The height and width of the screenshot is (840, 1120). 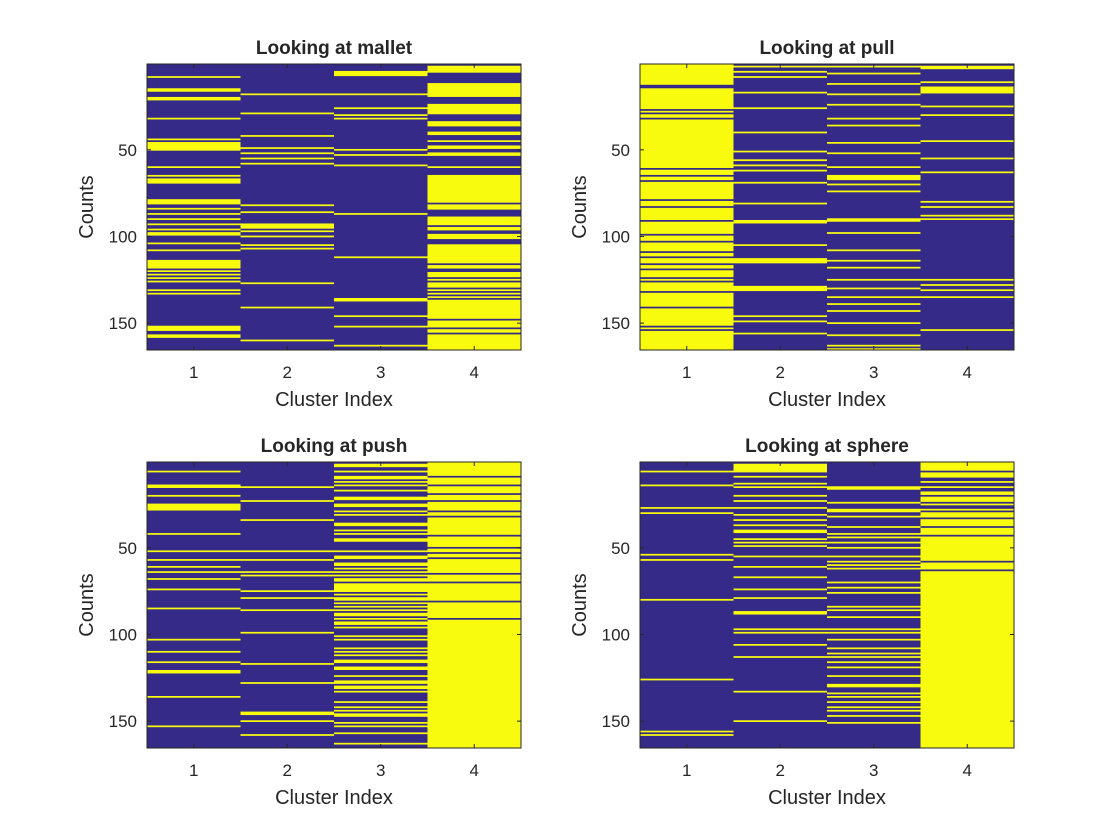 I want to click on y-tick-label: 150, so click(x=616, y=323).